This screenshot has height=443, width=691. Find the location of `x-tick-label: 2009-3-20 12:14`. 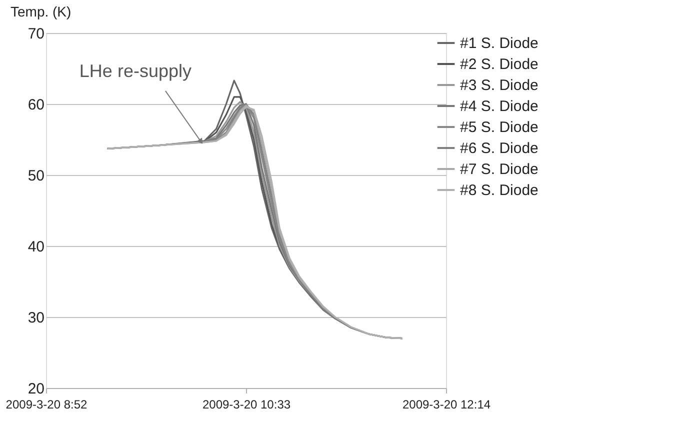

x-tick-label: 2009-3-20 12:14 is located at coordinates (446, 405).